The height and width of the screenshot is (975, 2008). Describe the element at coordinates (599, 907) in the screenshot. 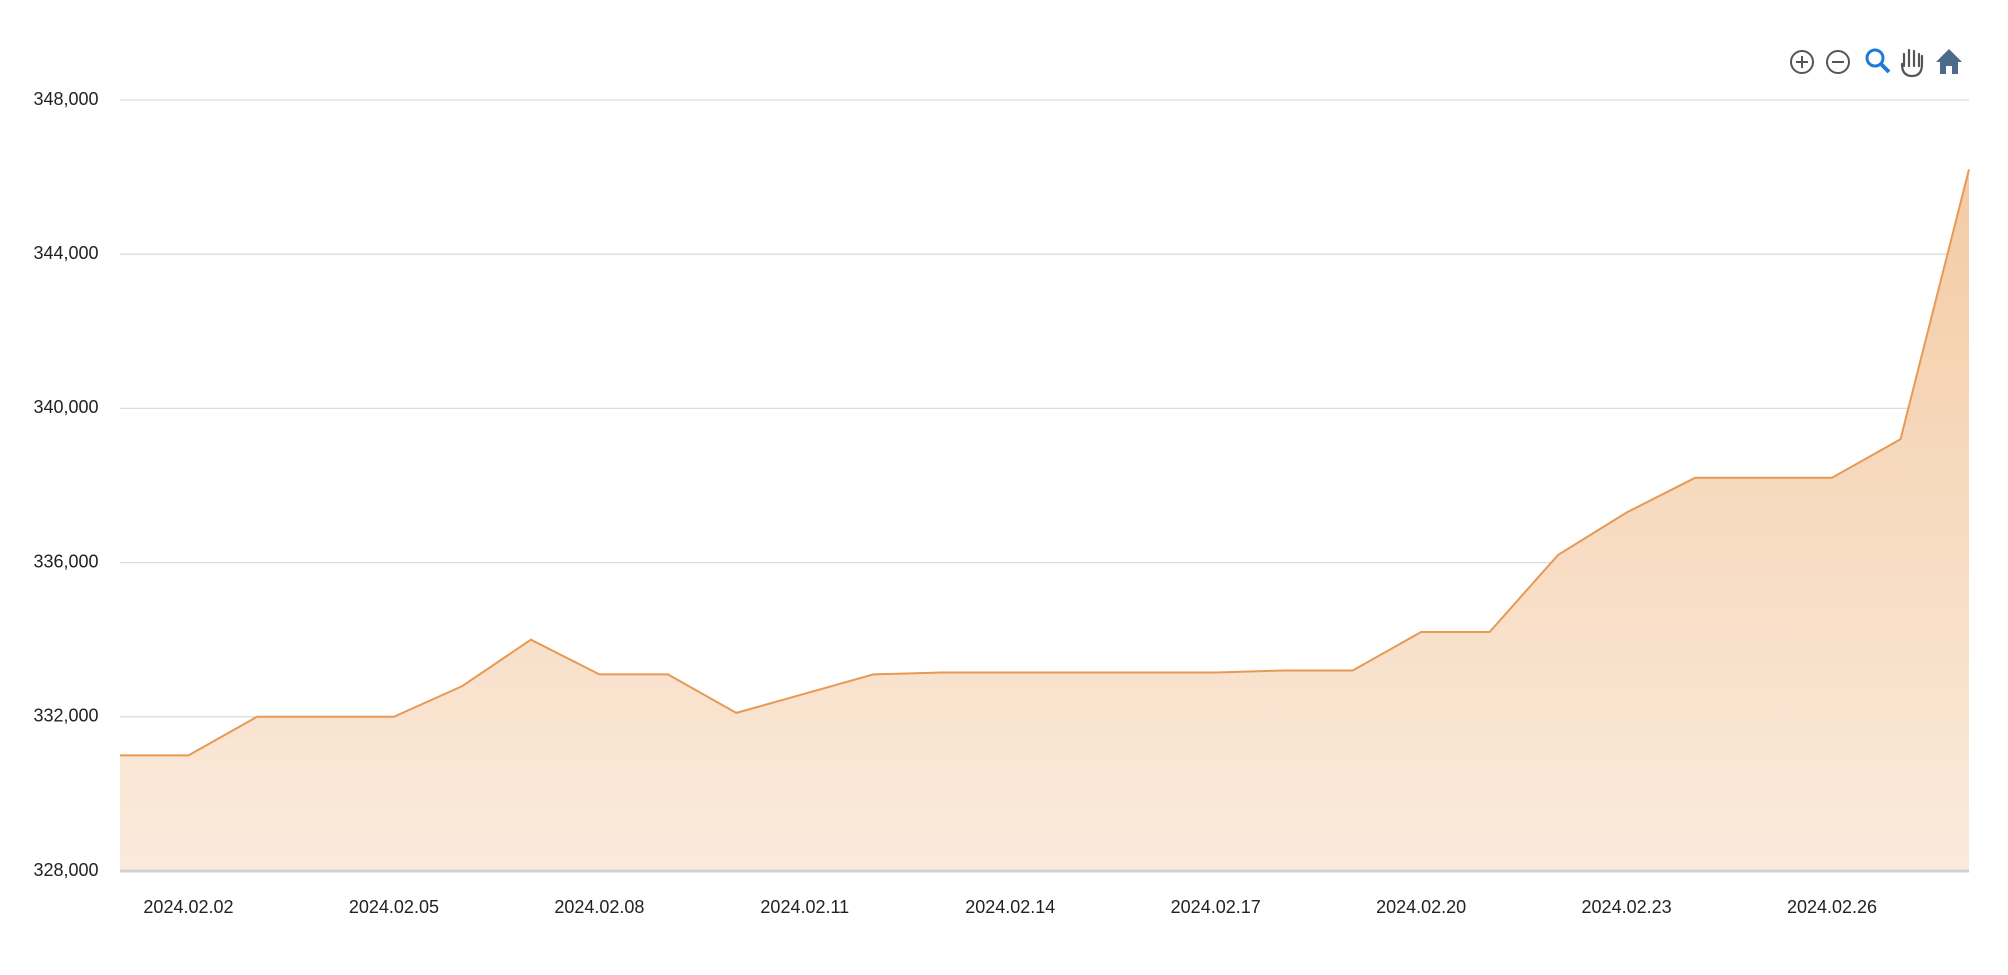

I see `x-tick-label: 2024.02.08` at that location.